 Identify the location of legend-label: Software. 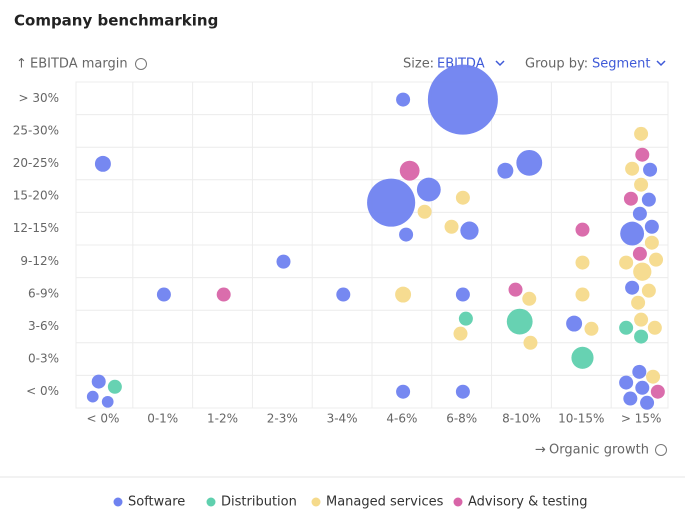
(156, 502).